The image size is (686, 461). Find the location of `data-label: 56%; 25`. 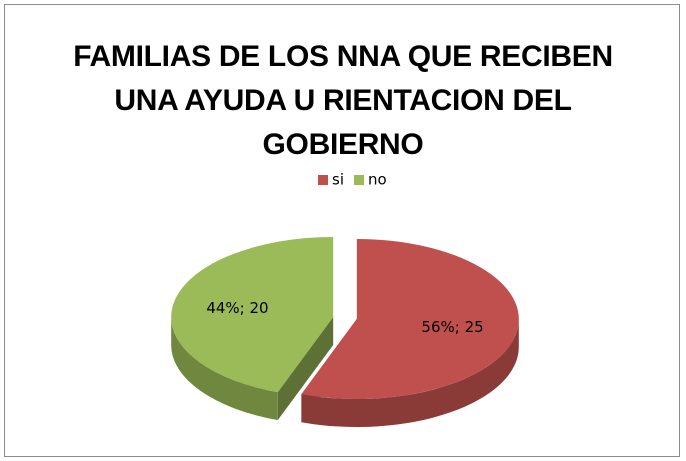

data-label: 56%; 25 is located at coordinates (452, 327).